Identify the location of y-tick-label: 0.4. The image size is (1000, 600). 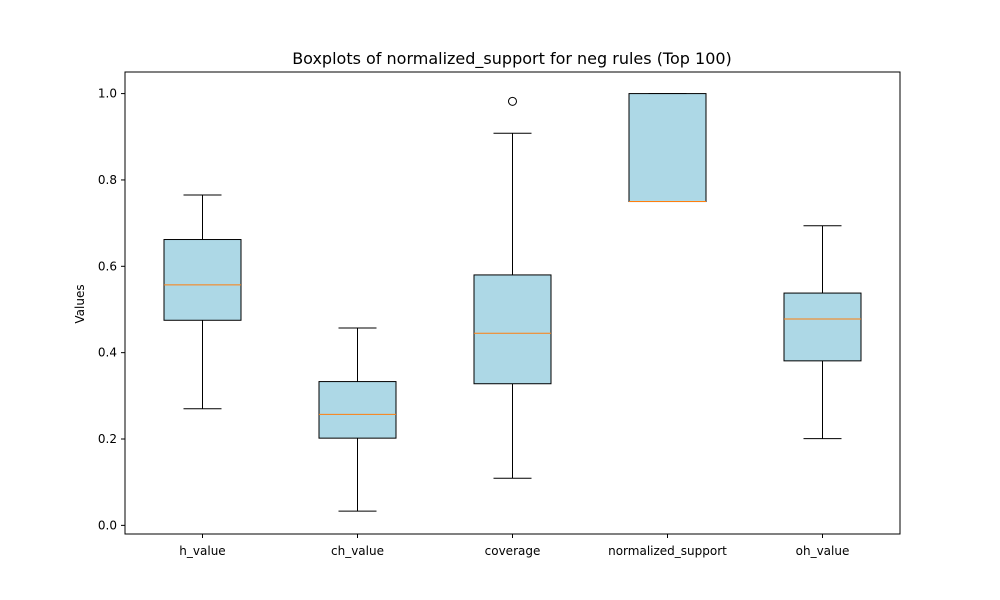
(107, 353).